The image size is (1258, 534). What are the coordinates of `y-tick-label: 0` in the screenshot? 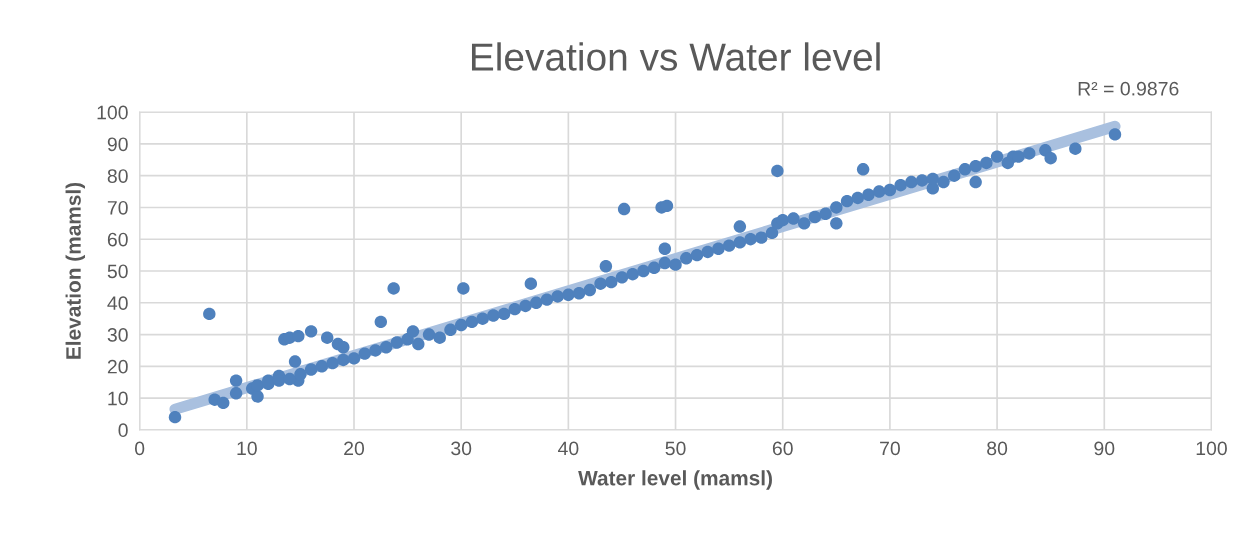 It's located at (123, 430).